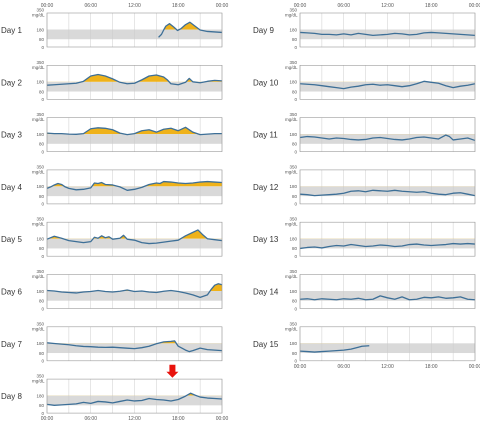 This screenshot has height=427, width=480. Describe the element at coordinates (387, 6) in the screenshot. I see `x-tick-label-top: 12:00` at that location.